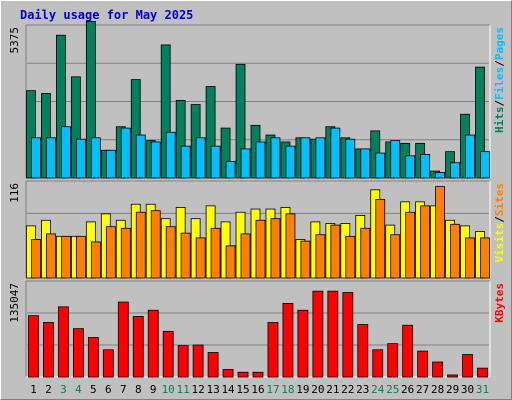 Image resolution: width=512 pixels, height=400 pixels. What do you see at coordinates (272, 389) in the screenshot?
I see `day-label: 17` at bounding box center [272, 389].